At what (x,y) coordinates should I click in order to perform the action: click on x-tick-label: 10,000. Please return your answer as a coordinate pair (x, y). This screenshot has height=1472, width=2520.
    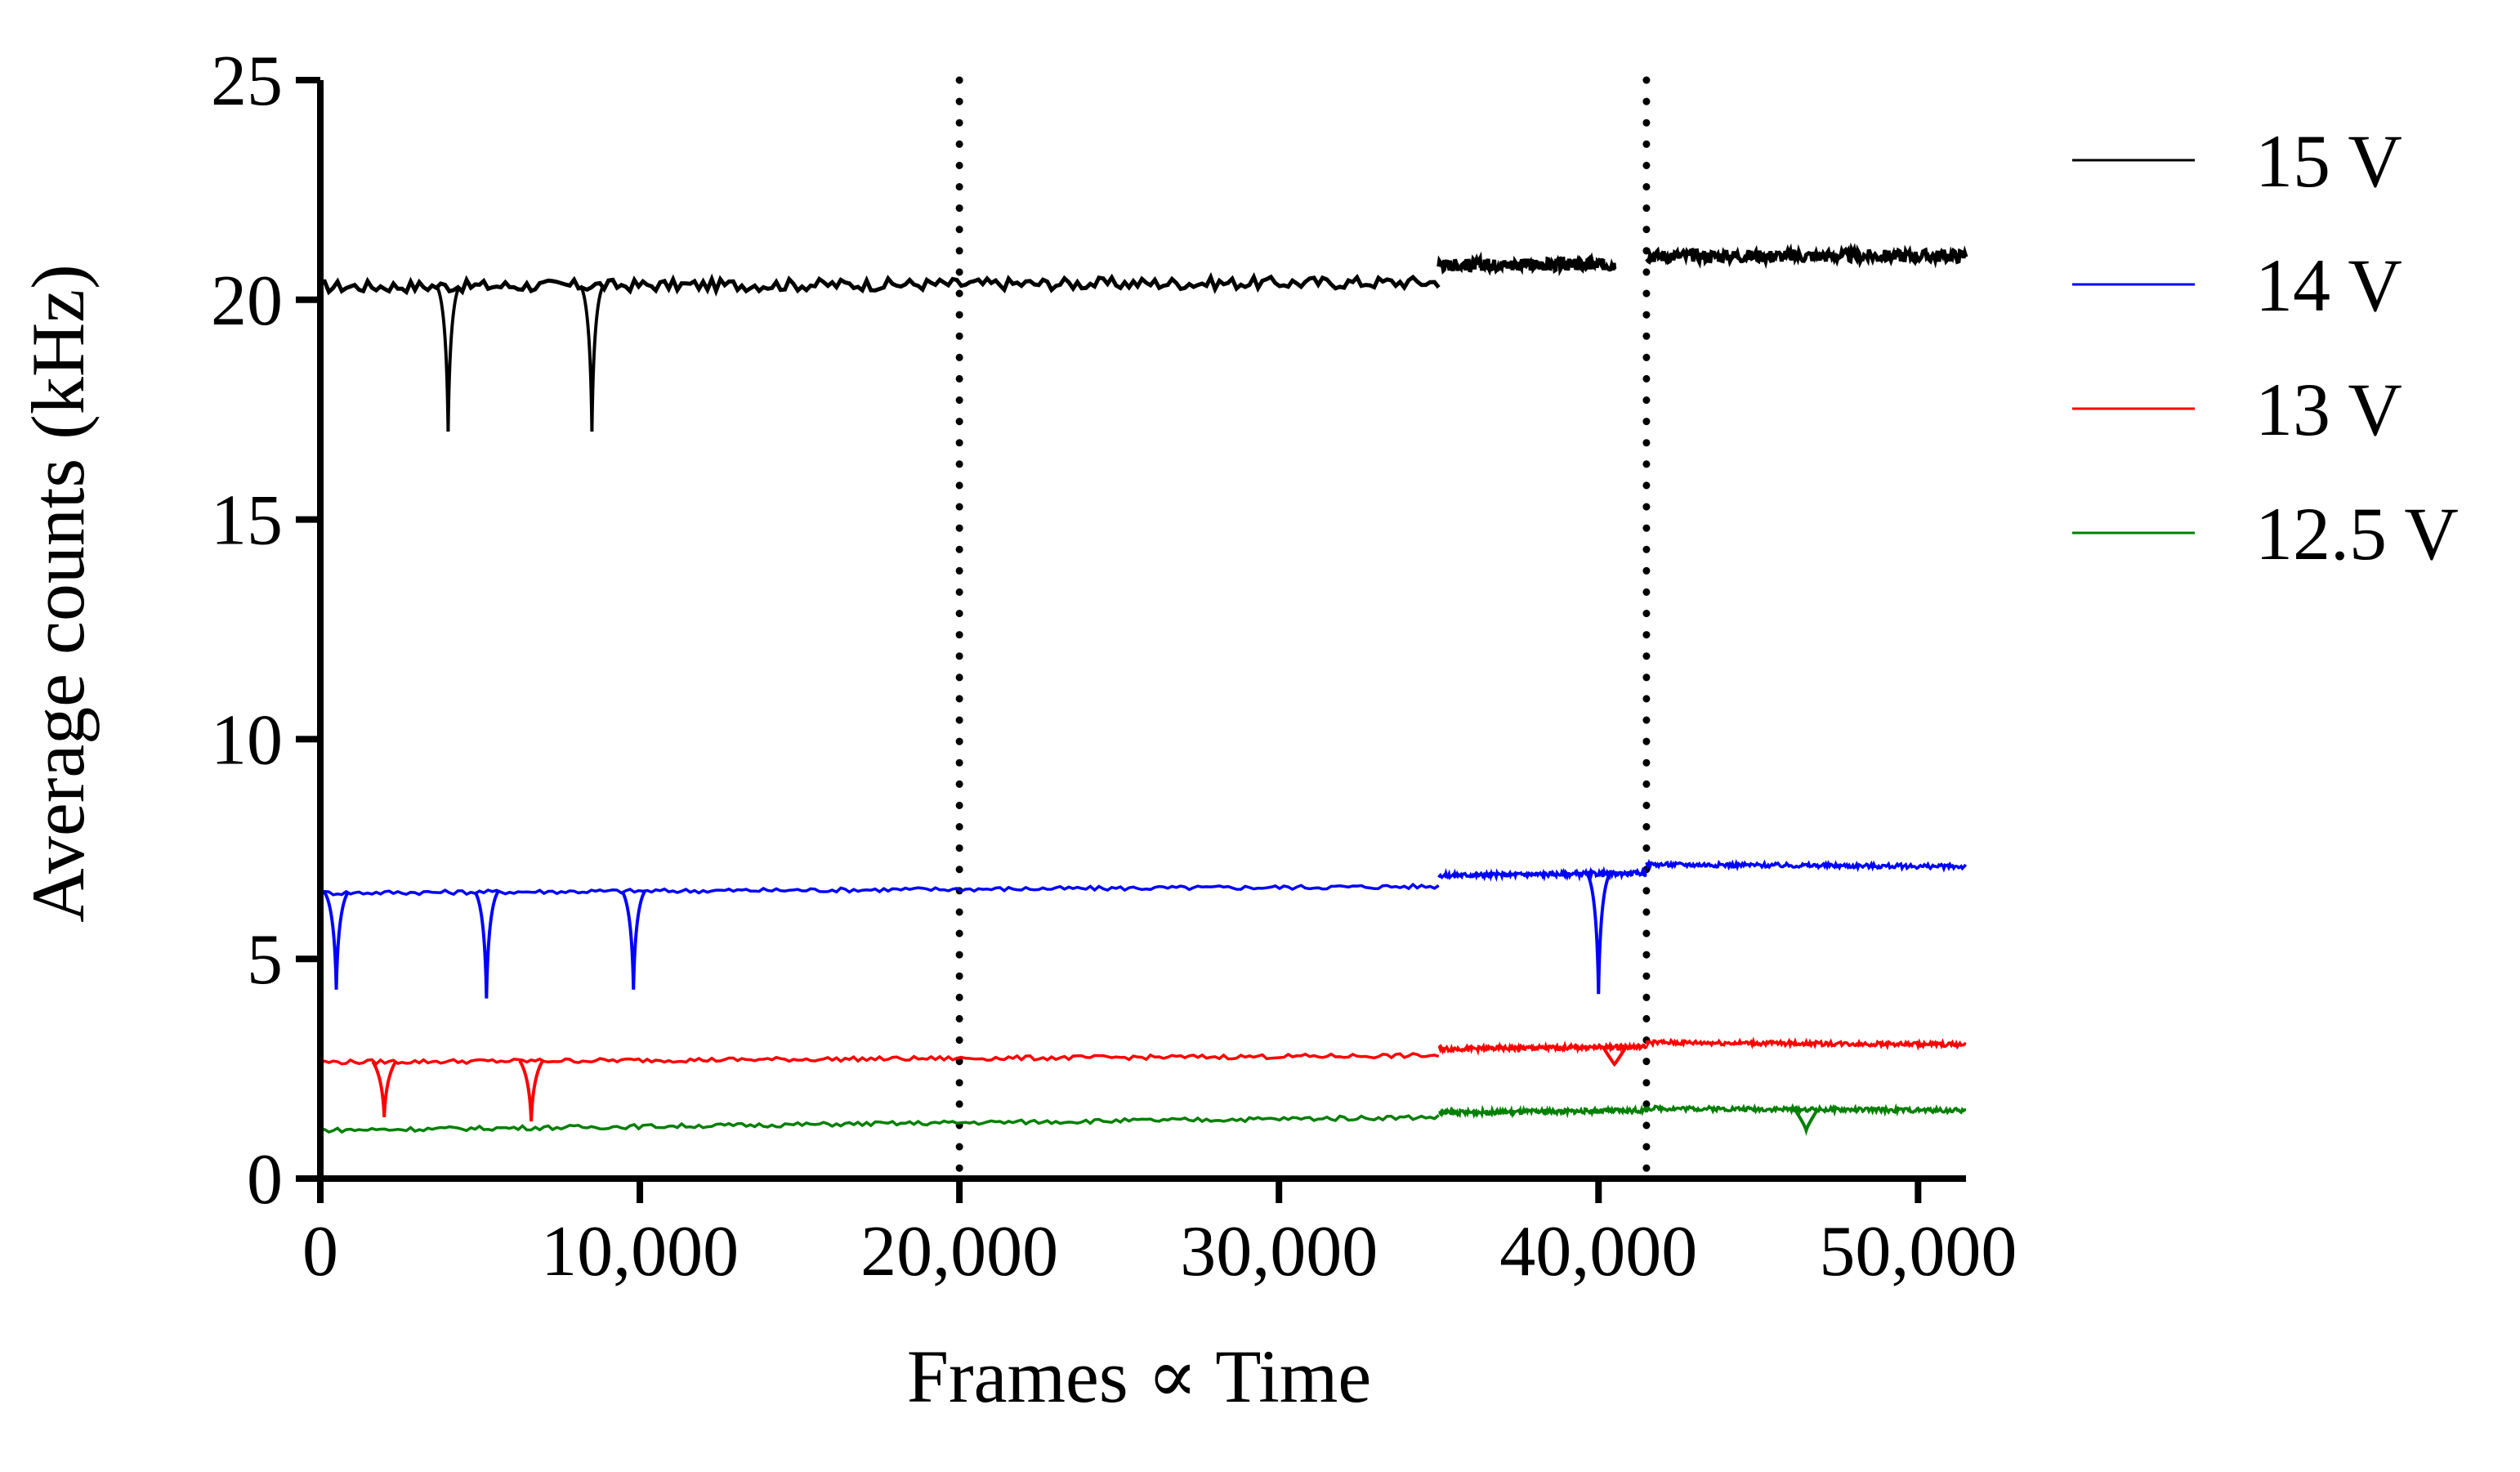
    Looking at the image, I should click on (640, 1251).